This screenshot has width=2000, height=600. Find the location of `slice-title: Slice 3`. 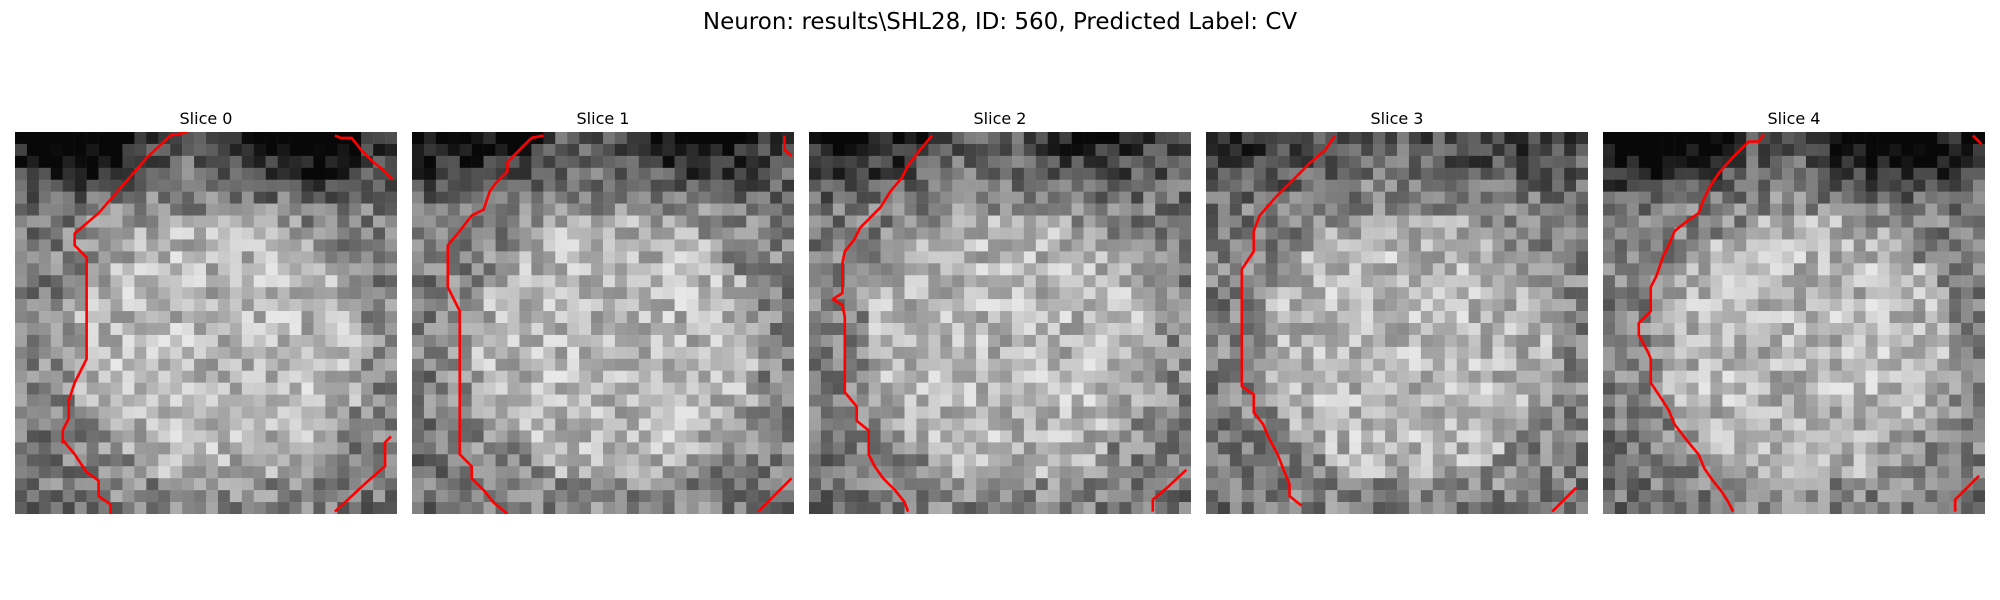

slice-title: Slice 3 is located at coordinates (1397, 118).